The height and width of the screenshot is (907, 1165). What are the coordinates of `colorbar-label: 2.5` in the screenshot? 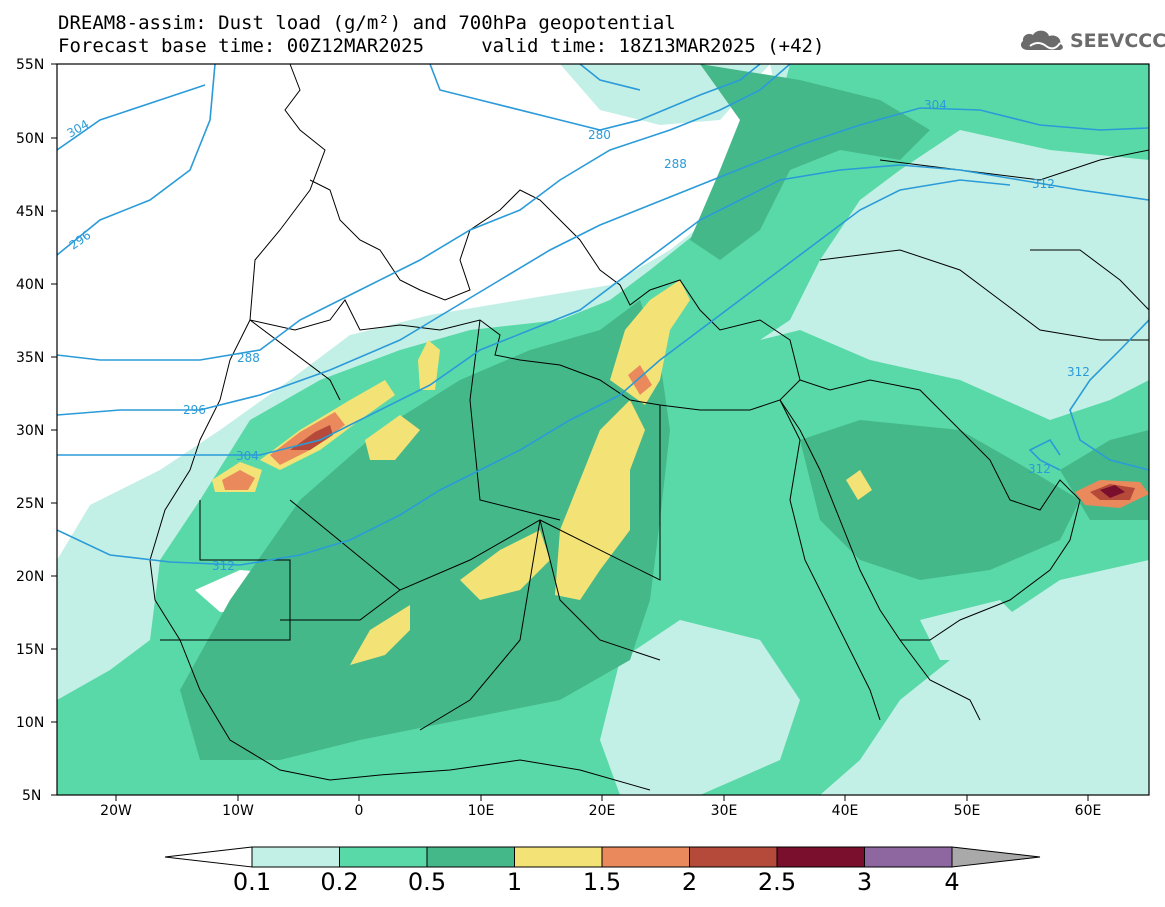 It's located at (777, 882).